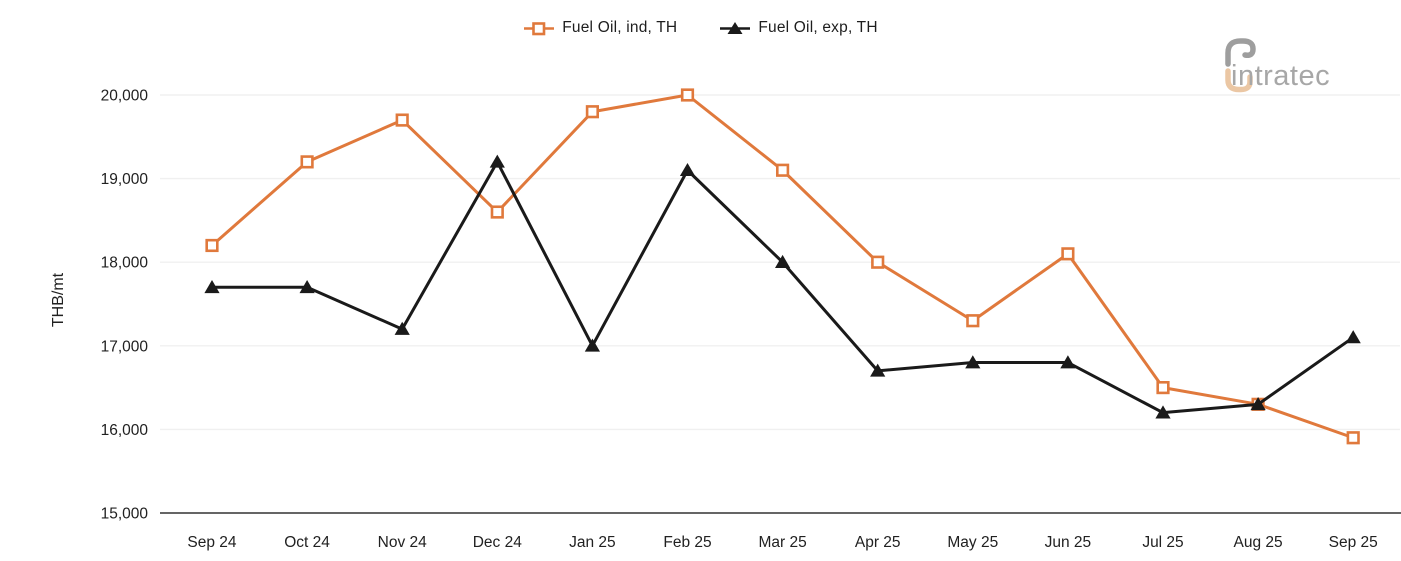  What do you see at coordinates (592, 542) in the screenshot?
I see `x-tick-label: Jan 25` at bounding box center [592, 542].